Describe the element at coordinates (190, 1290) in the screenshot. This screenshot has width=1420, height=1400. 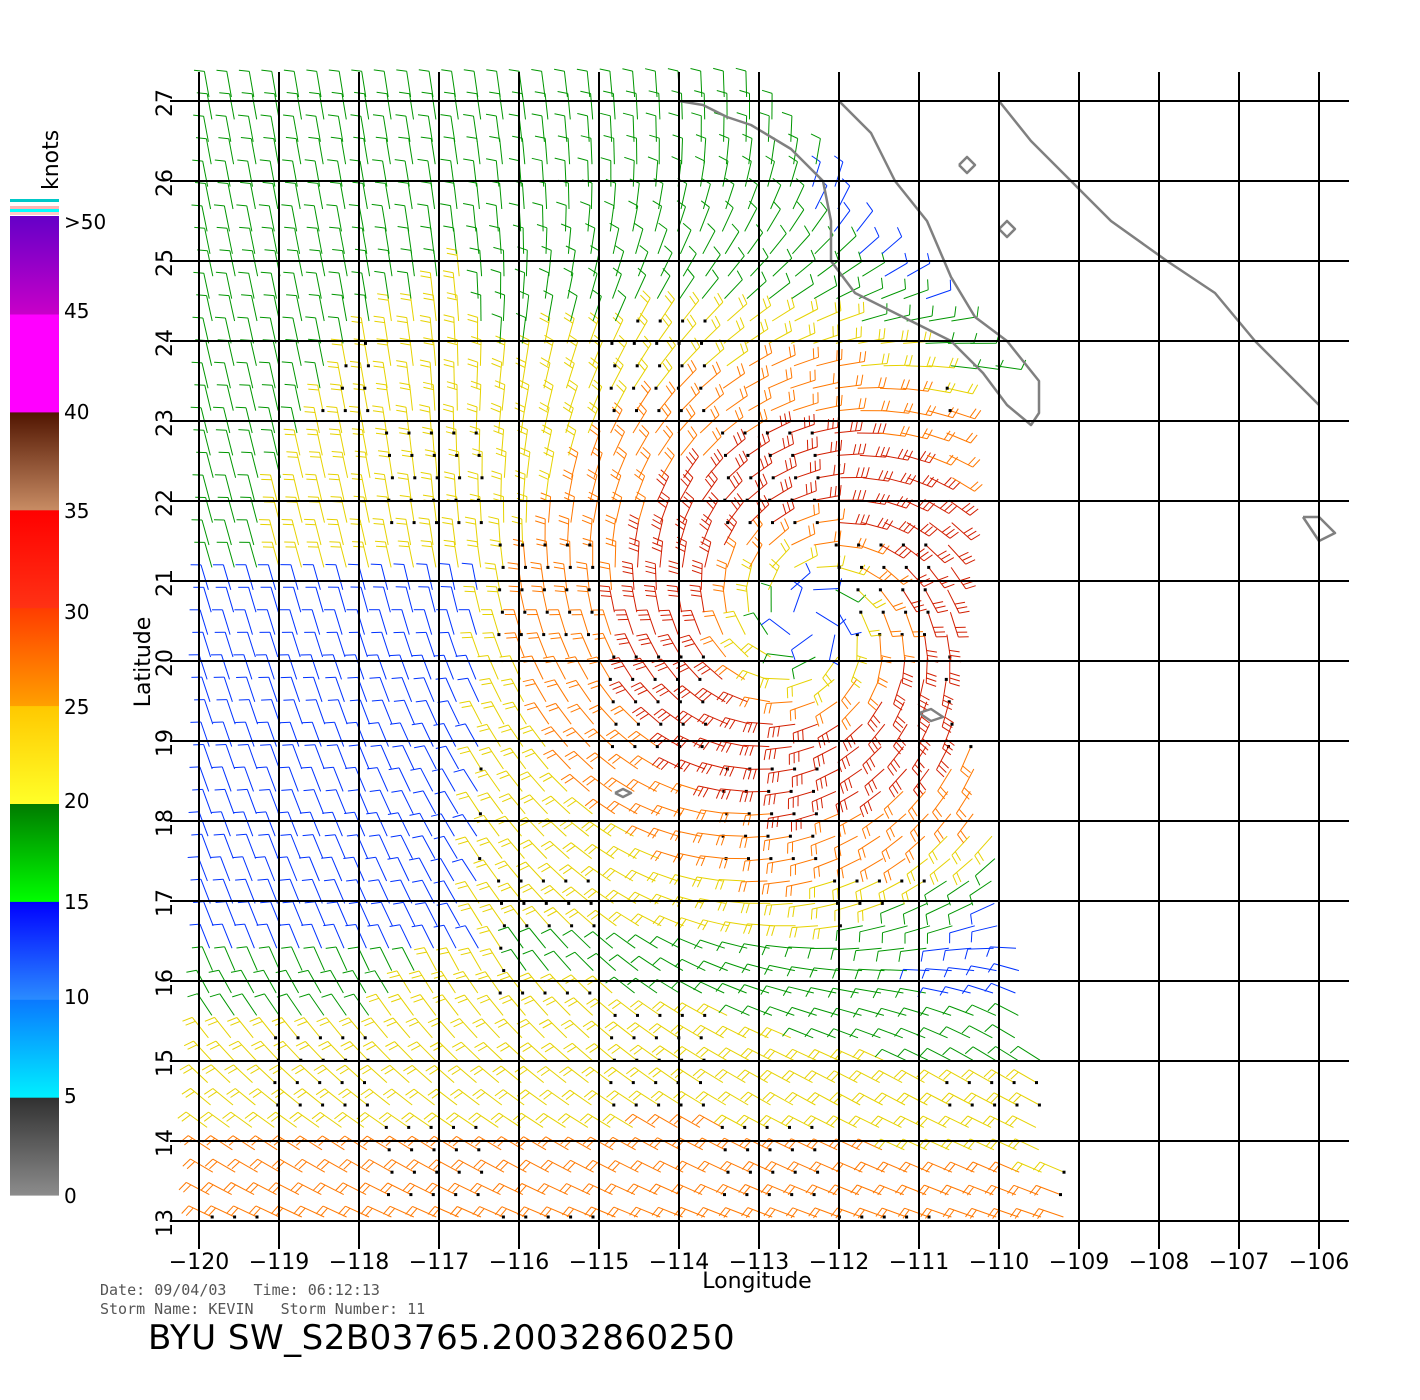
I see `date-value: 09/04/03` at that location.